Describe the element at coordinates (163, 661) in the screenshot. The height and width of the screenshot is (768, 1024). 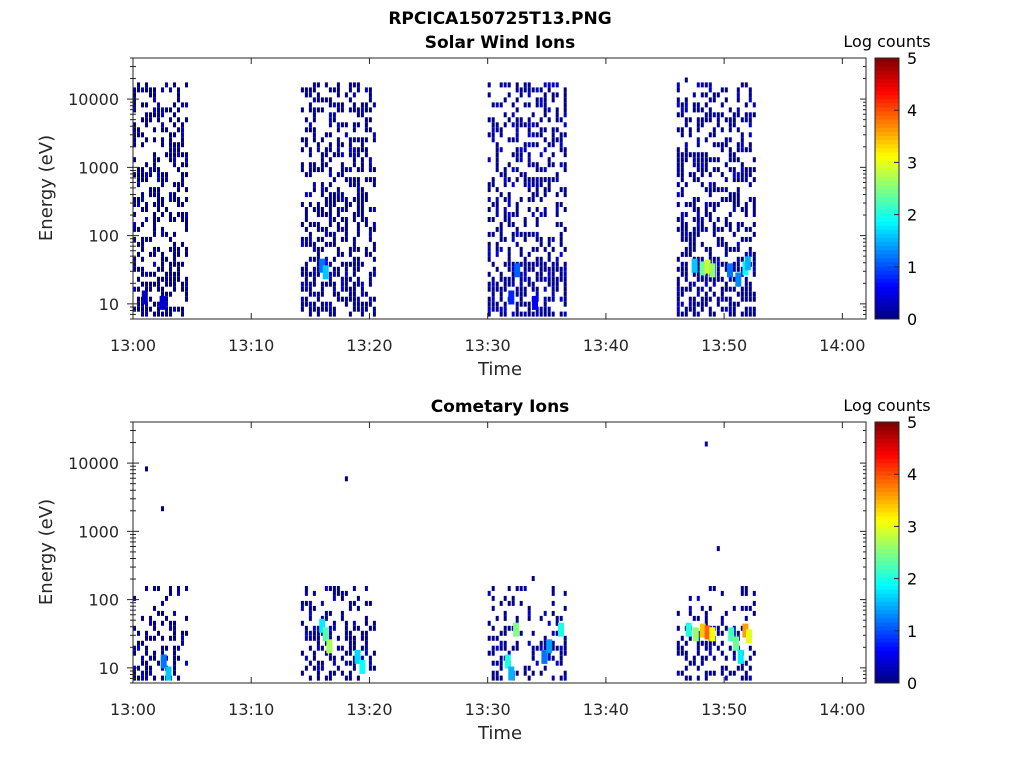
I see `cometary-count-cell` at that location.